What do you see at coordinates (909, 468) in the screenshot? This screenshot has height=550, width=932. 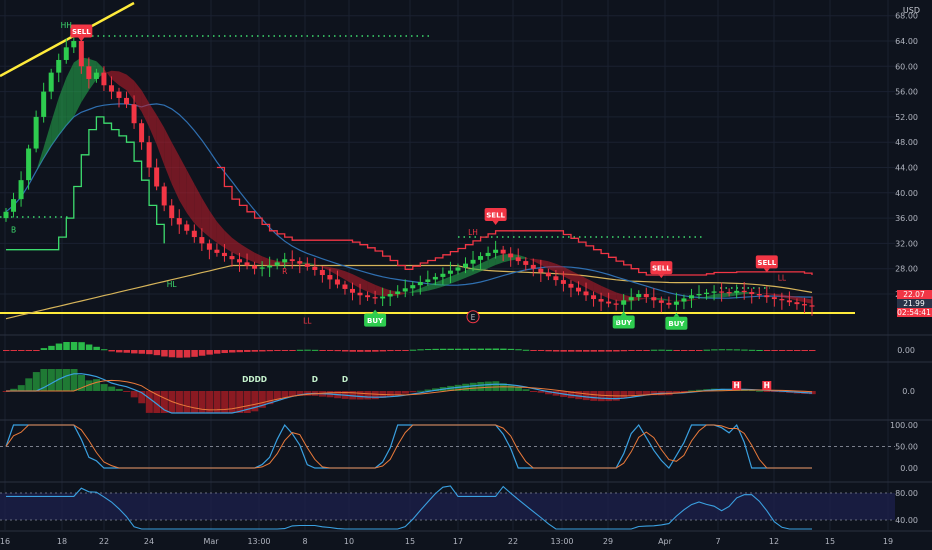 I see `pane-tick-label: 0.00` at bounding box center [909, 468].